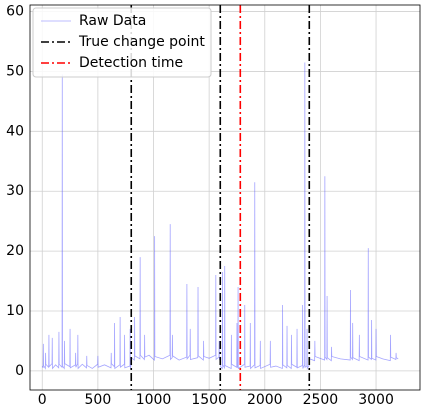  Describe the element at coordinates (15, 191) in the screenshot. I see `y-tick-label: 30` at that location.